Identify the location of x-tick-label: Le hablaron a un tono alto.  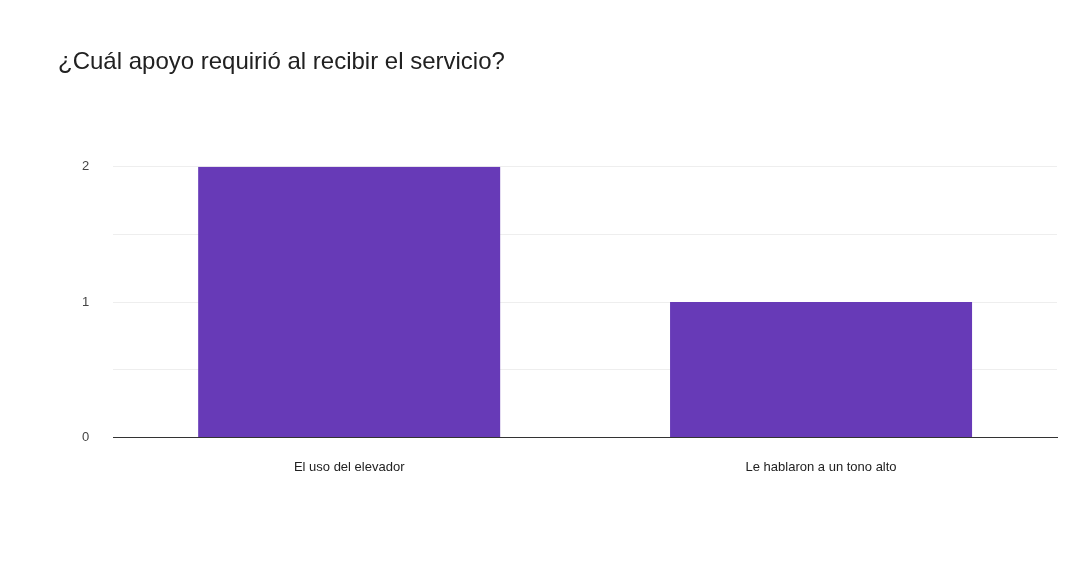
(821, 466).